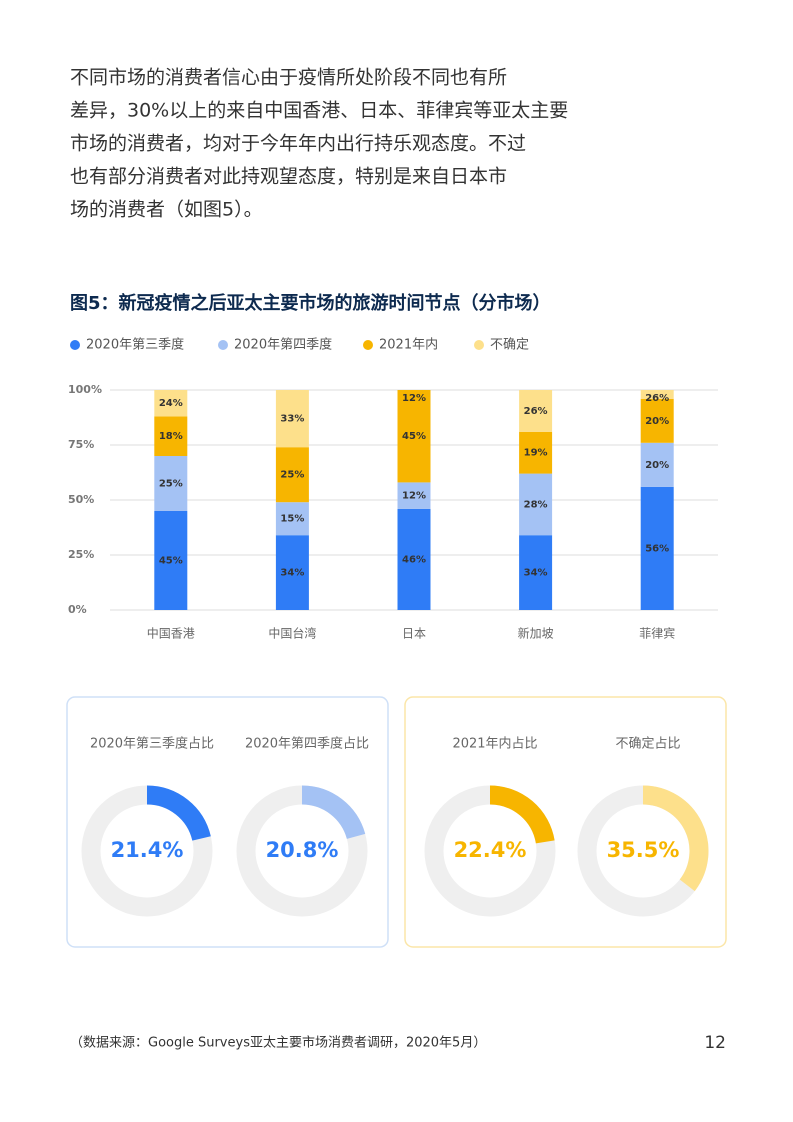 This screenshot has width=793, height=1122. Describe the element at coordinates (302, 850) in the screenshot. I see `donut-value: 20.8%` at that location.